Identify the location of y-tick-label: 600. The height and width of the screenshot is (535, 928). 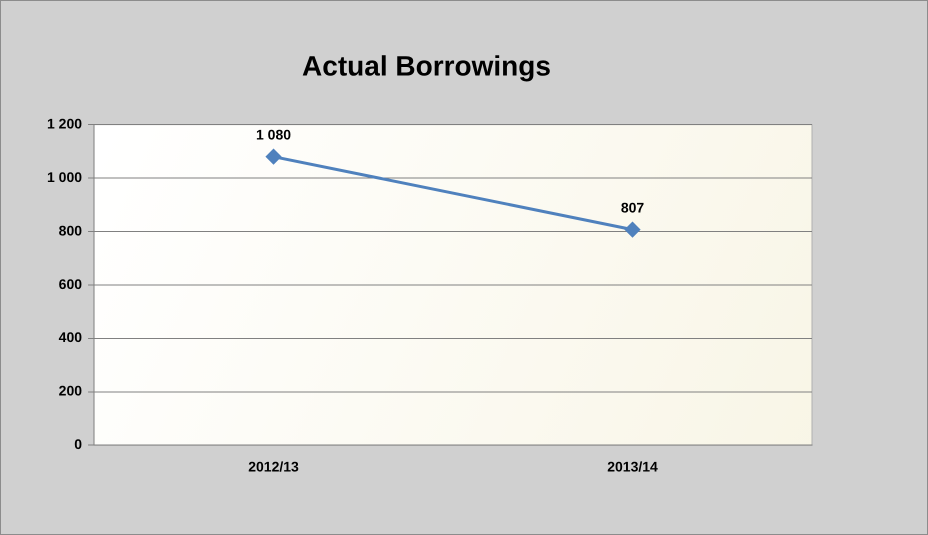
(70, 284).